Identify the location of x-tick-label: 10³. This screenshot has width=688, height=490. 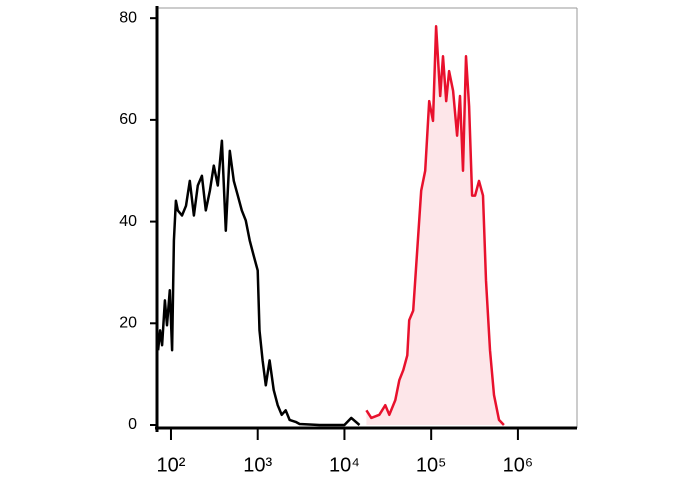
(257, 465).